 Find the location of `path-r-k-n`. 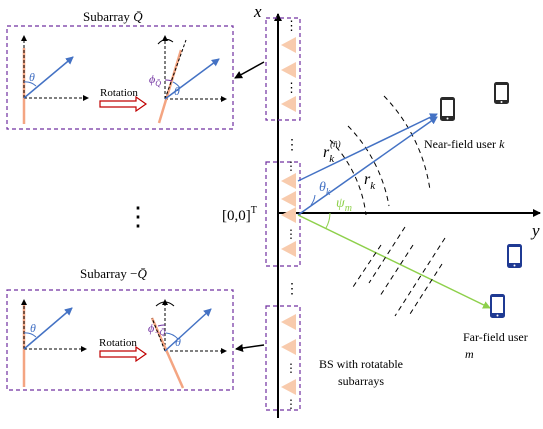

path-r-k-n is located at coordinates (367, 147).